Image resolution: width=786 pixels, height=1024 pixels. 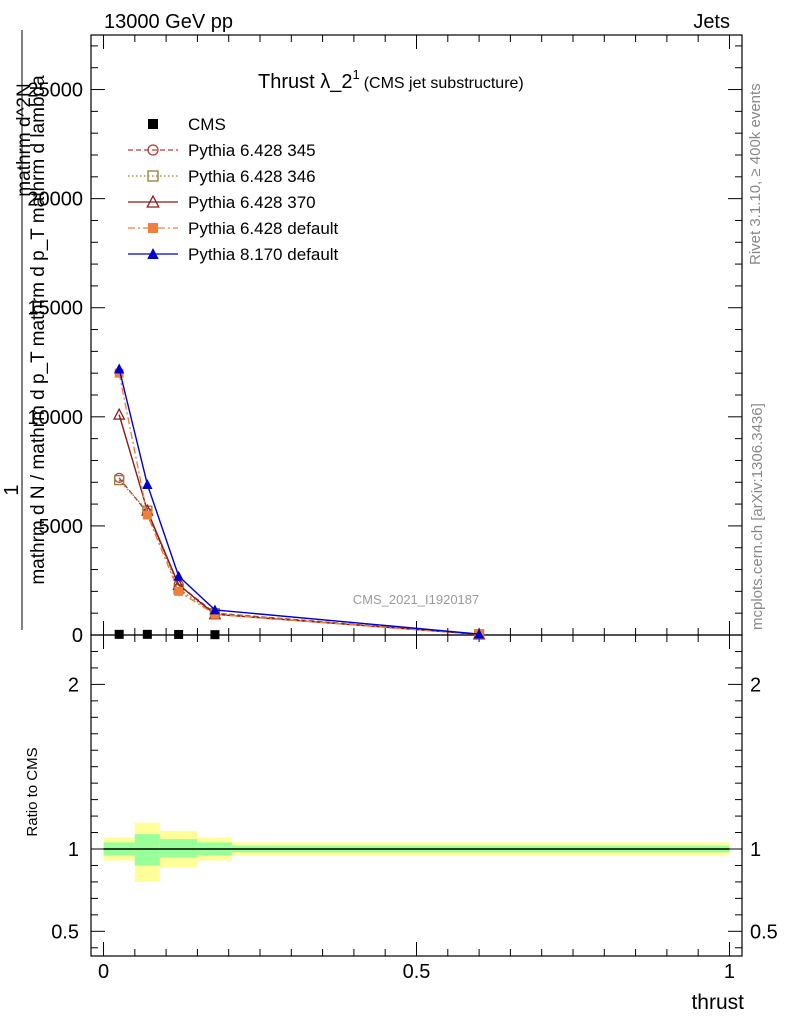 What do you see at coordinates (252, 150) in the screenshot?
I see `legend-label-1: Pythia 6.428 345` at bounding box center [252, 150].